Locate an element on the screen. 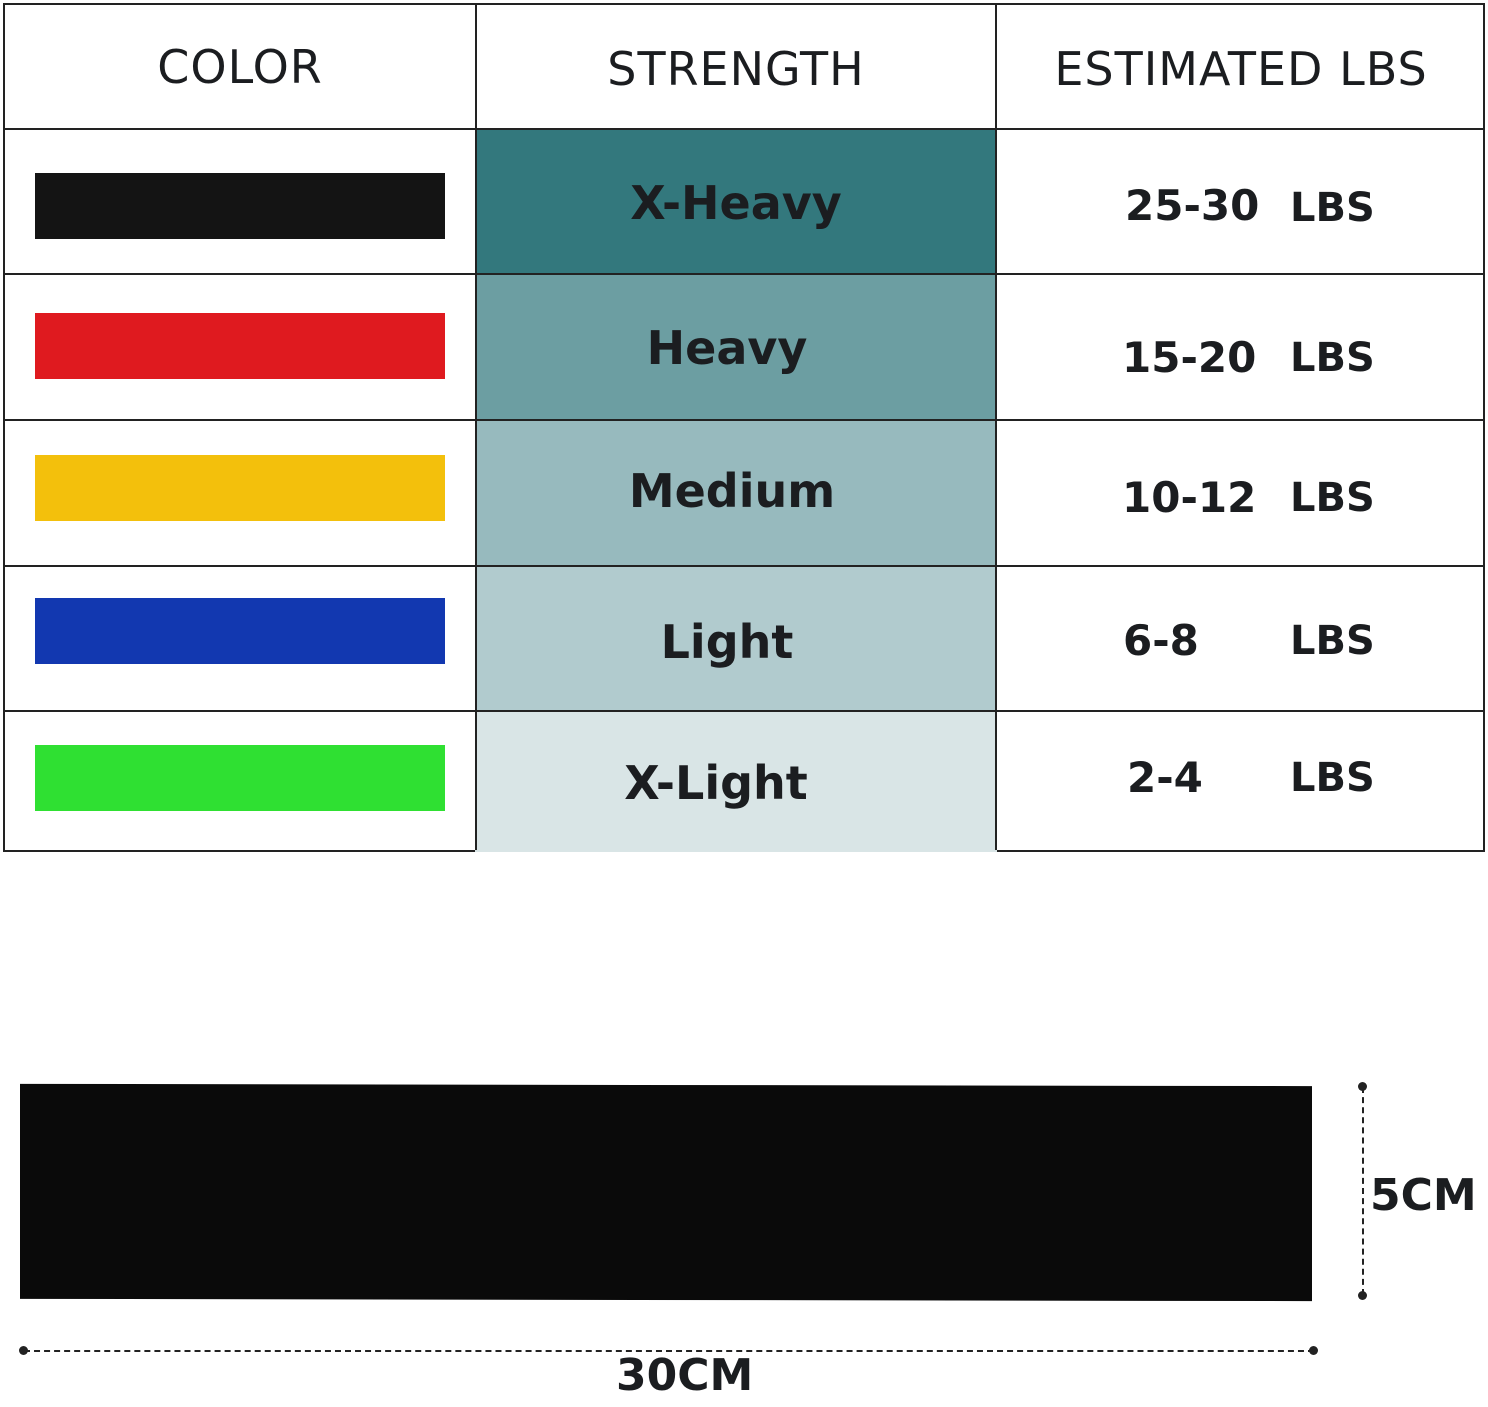  band-swatch-yellow is located at coordinates (240, 488).